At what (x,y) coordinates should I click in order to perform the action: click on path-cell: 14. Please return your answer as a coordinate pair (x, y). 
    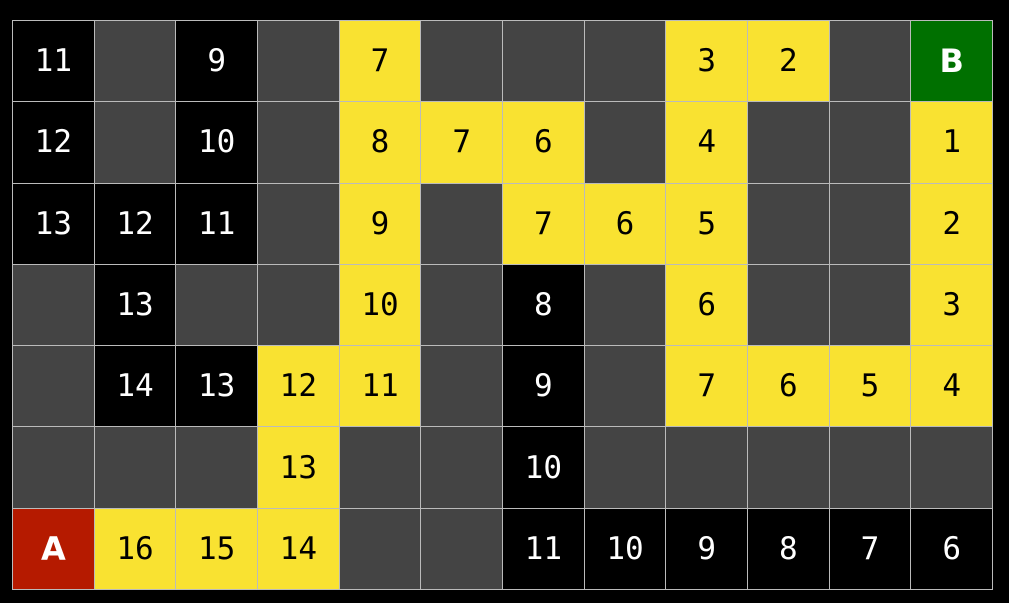
    Looking at the image, I should click on (298, 549).